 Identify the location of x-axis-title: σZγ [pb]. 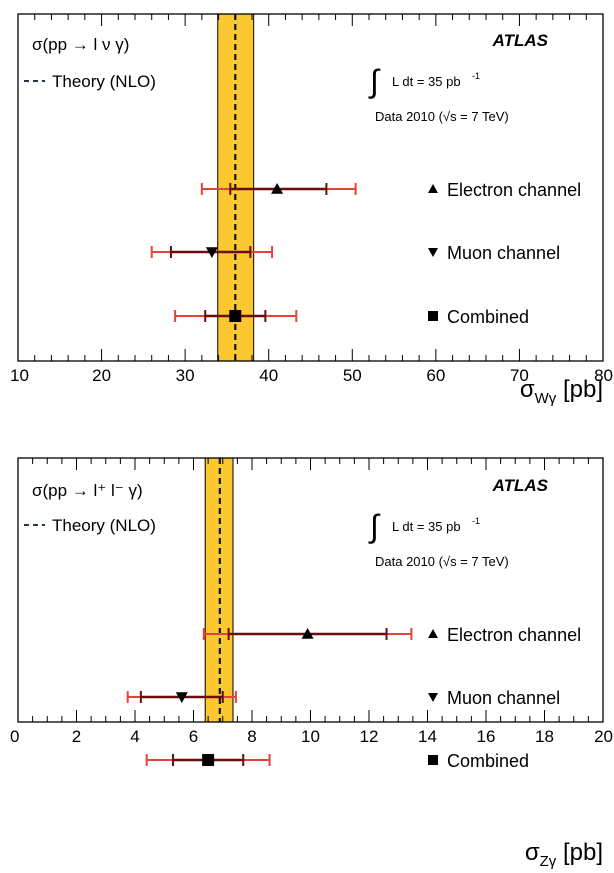
(564, 854).